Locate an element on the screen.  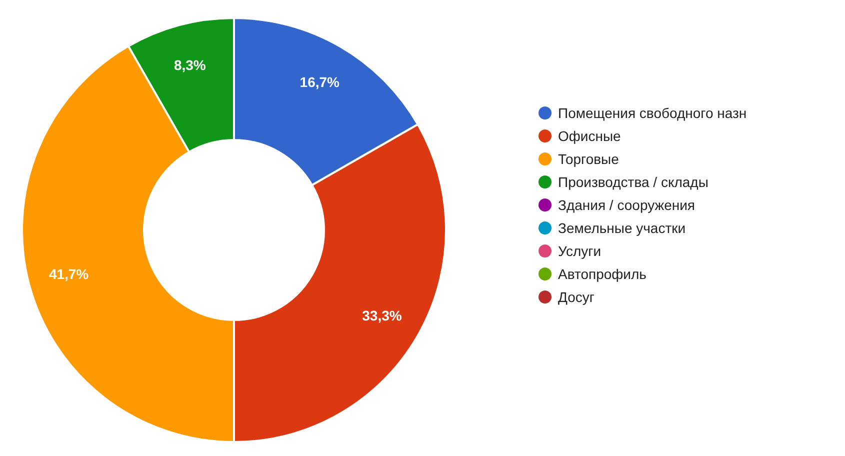
legend-label: Производства / склады is located at coordinates (633, 182).